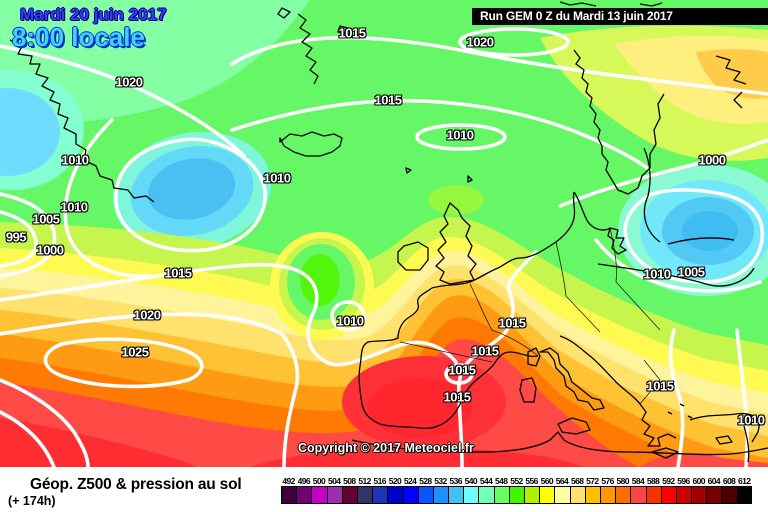 This screenshot has width=768, height=512. What do you see at coordinates (623, 481) in the screenshot?
I see `colorbar-value: 580` at bounding box center [623, 481].